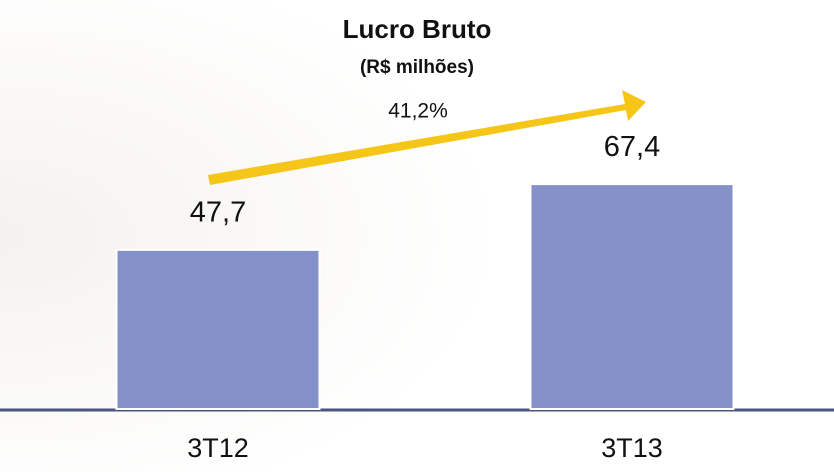  What do you see at coordinates (632, 147) in the screenshot?
I see `value-label: 67,4` at bounding box center [632, 147].